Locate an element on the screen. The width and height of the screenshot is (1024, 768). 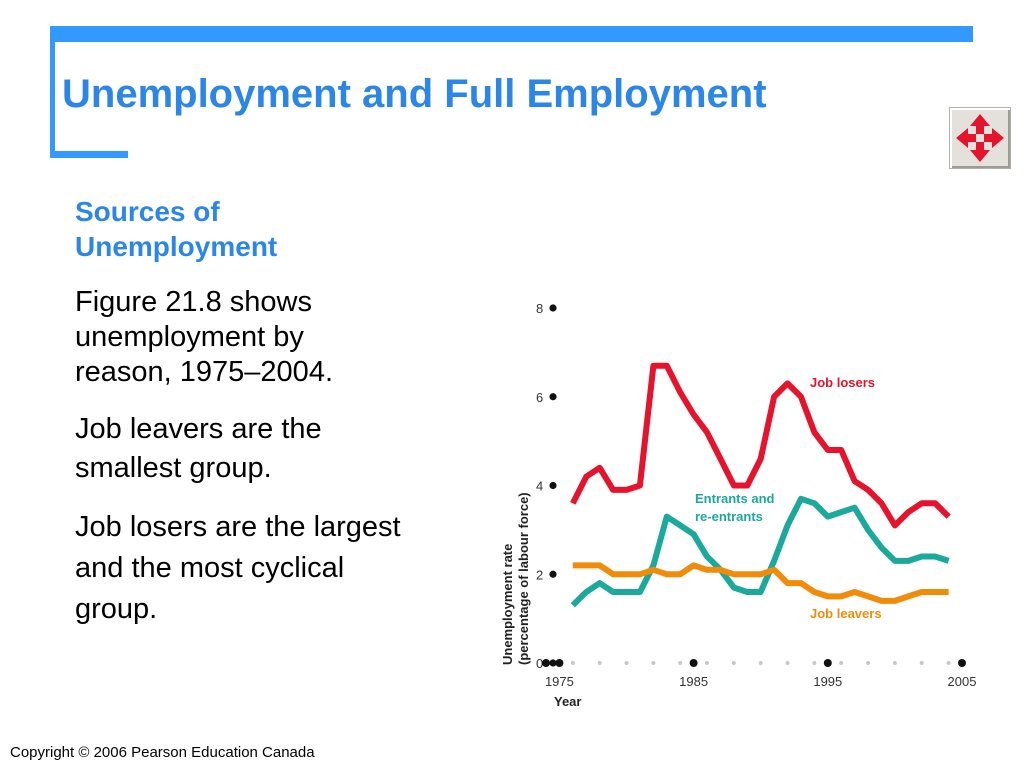
y-tick-label: 4 is located at coordinates (539, 486).